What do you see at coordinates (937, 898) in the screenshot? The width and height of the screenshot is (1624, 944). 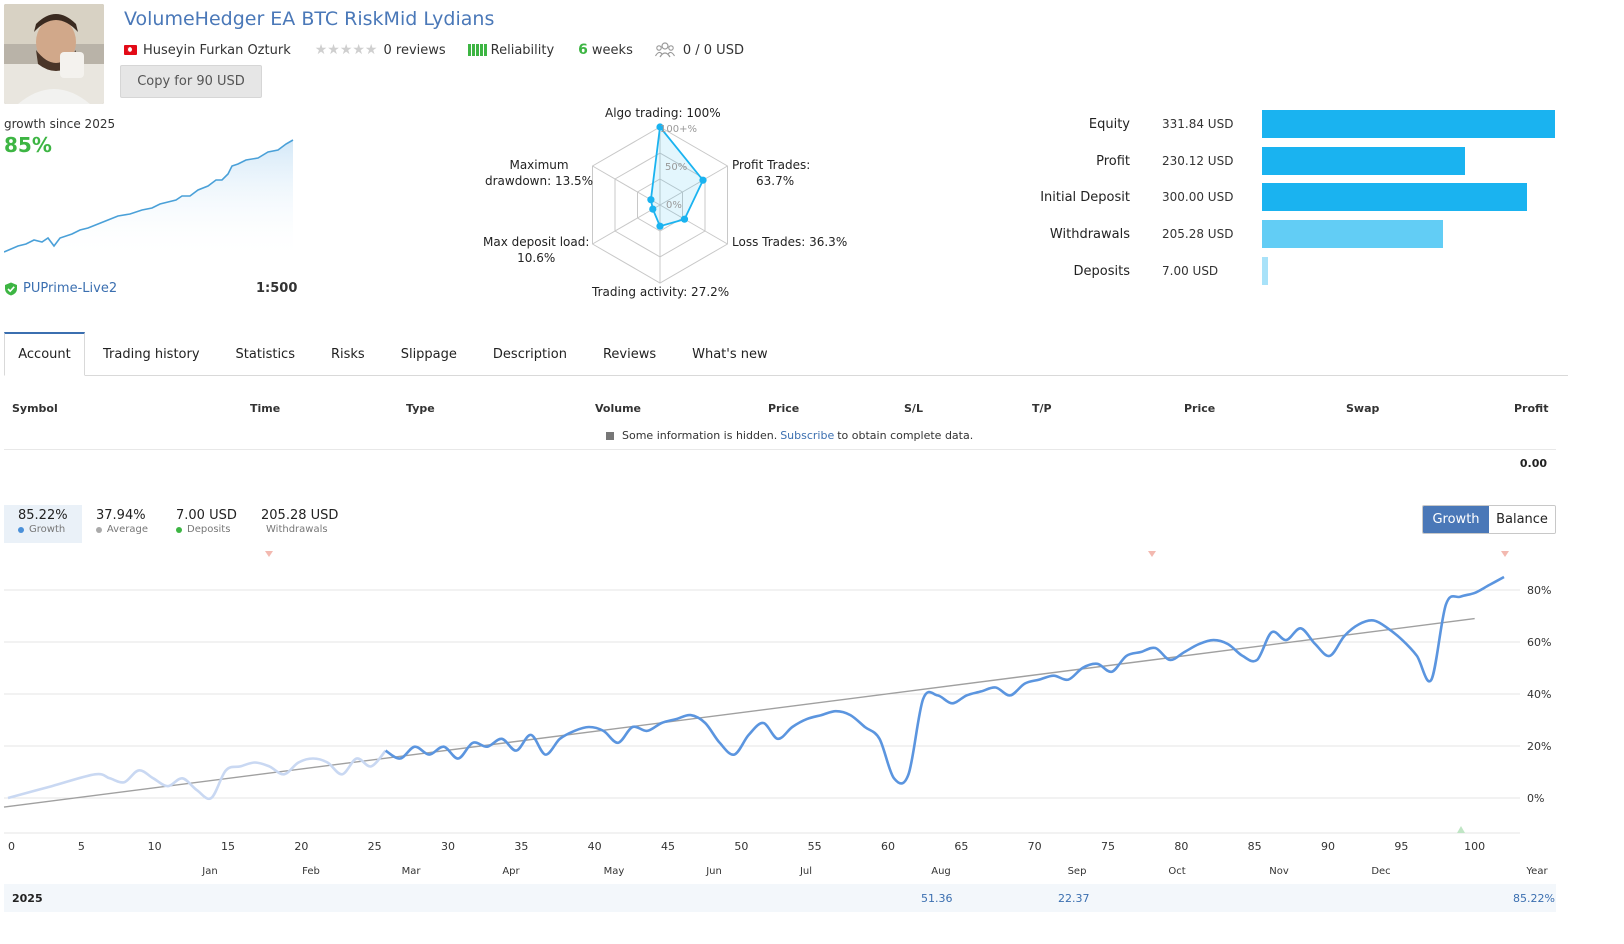 I see `month-aug-value: 51.36` at bounding box center [937, 898].